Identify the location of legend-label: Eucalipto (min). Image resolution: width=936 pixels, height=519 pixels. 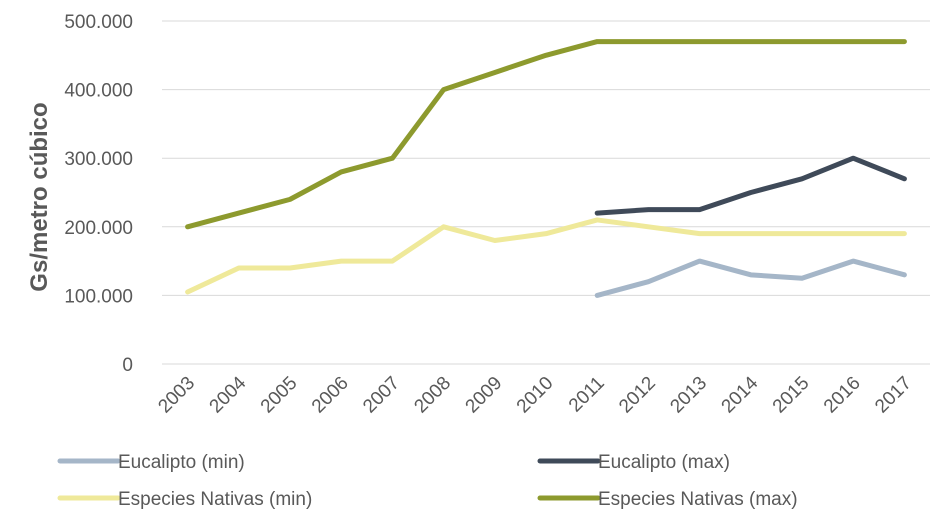
(181, 462).